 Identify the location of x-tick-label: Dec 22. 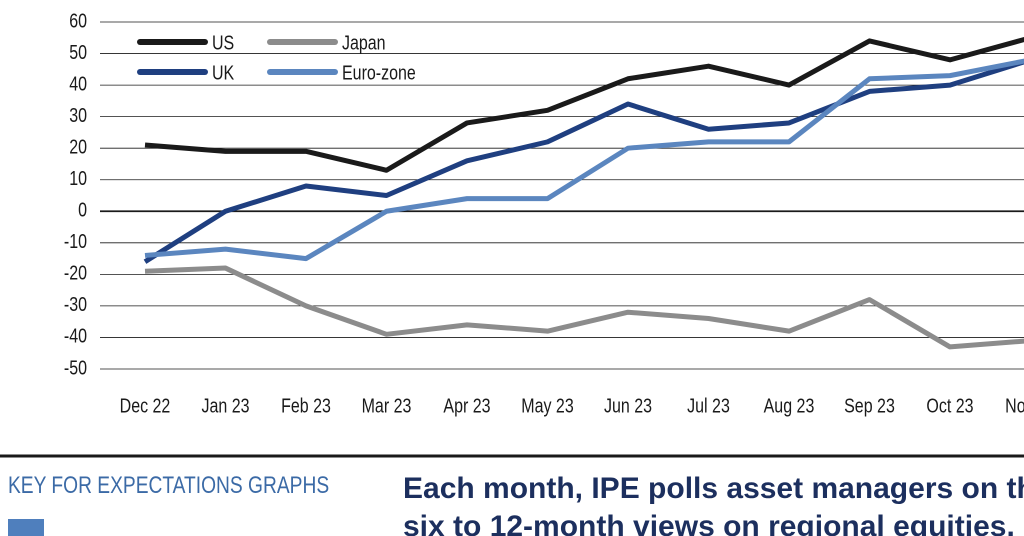
(145, 406).